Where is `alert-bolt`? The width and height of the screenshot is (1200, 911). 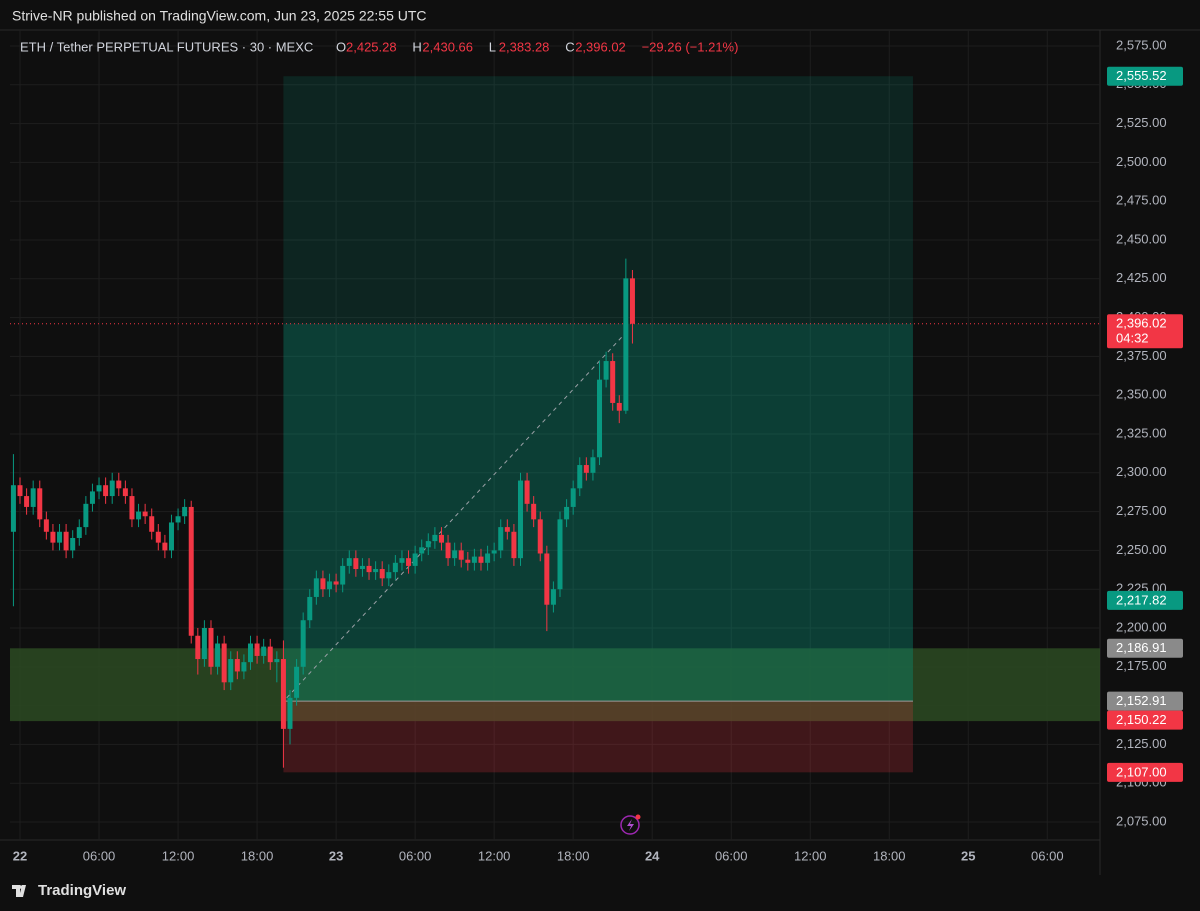
alert-bolt is located at coordinates (630, 825).